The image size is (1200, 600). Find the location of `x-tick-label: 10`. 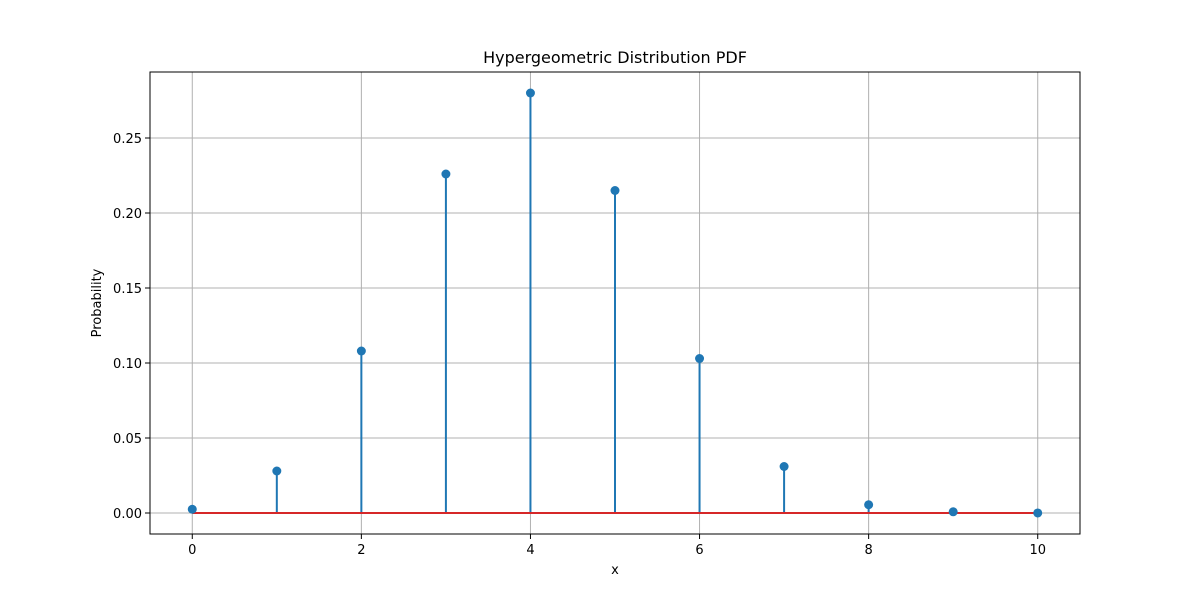

x-tick-label: 10 is located at coordinates (1037, 550).